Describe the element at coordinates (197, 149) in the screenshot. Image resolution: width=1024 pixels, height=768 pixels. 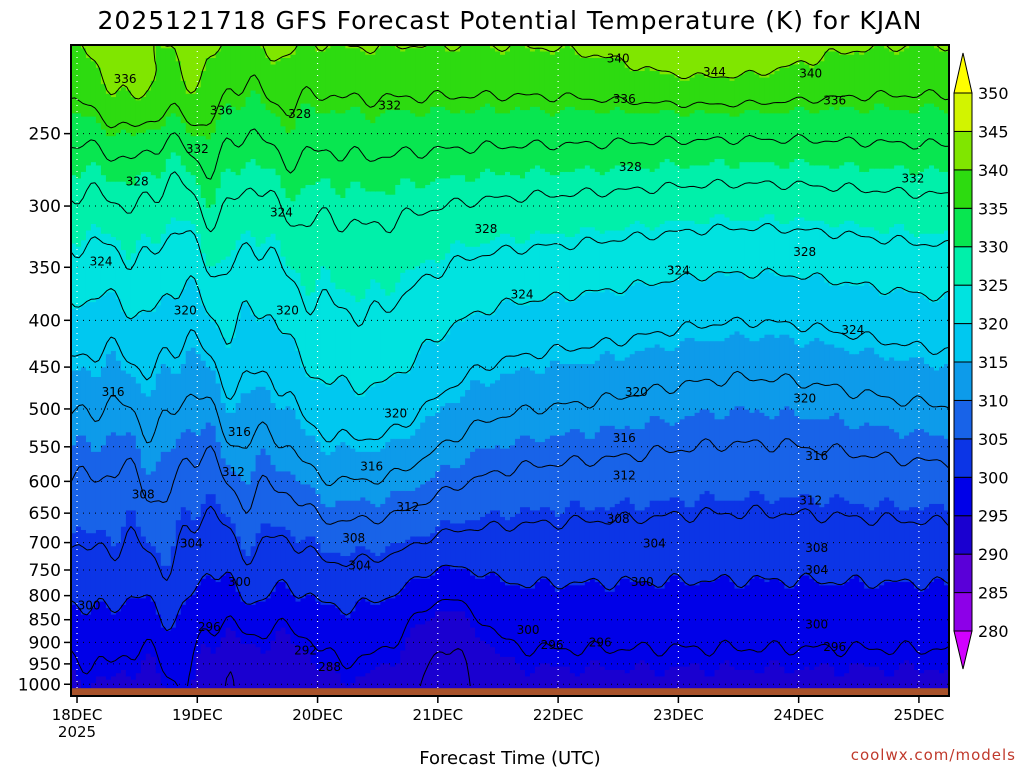
I see `contour-label: 332` at that location.